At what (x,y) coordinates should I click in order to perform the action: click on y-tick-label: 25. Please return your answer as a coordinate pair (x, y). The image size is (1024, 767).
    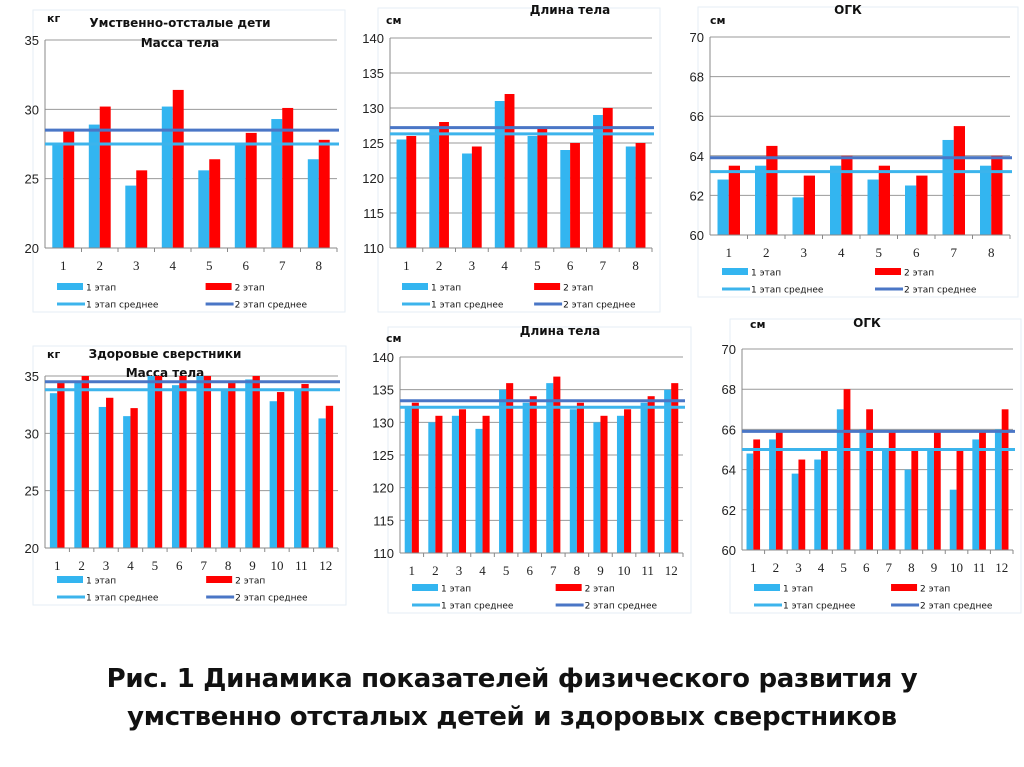
    Looking at the image, I should click on (32, 491).